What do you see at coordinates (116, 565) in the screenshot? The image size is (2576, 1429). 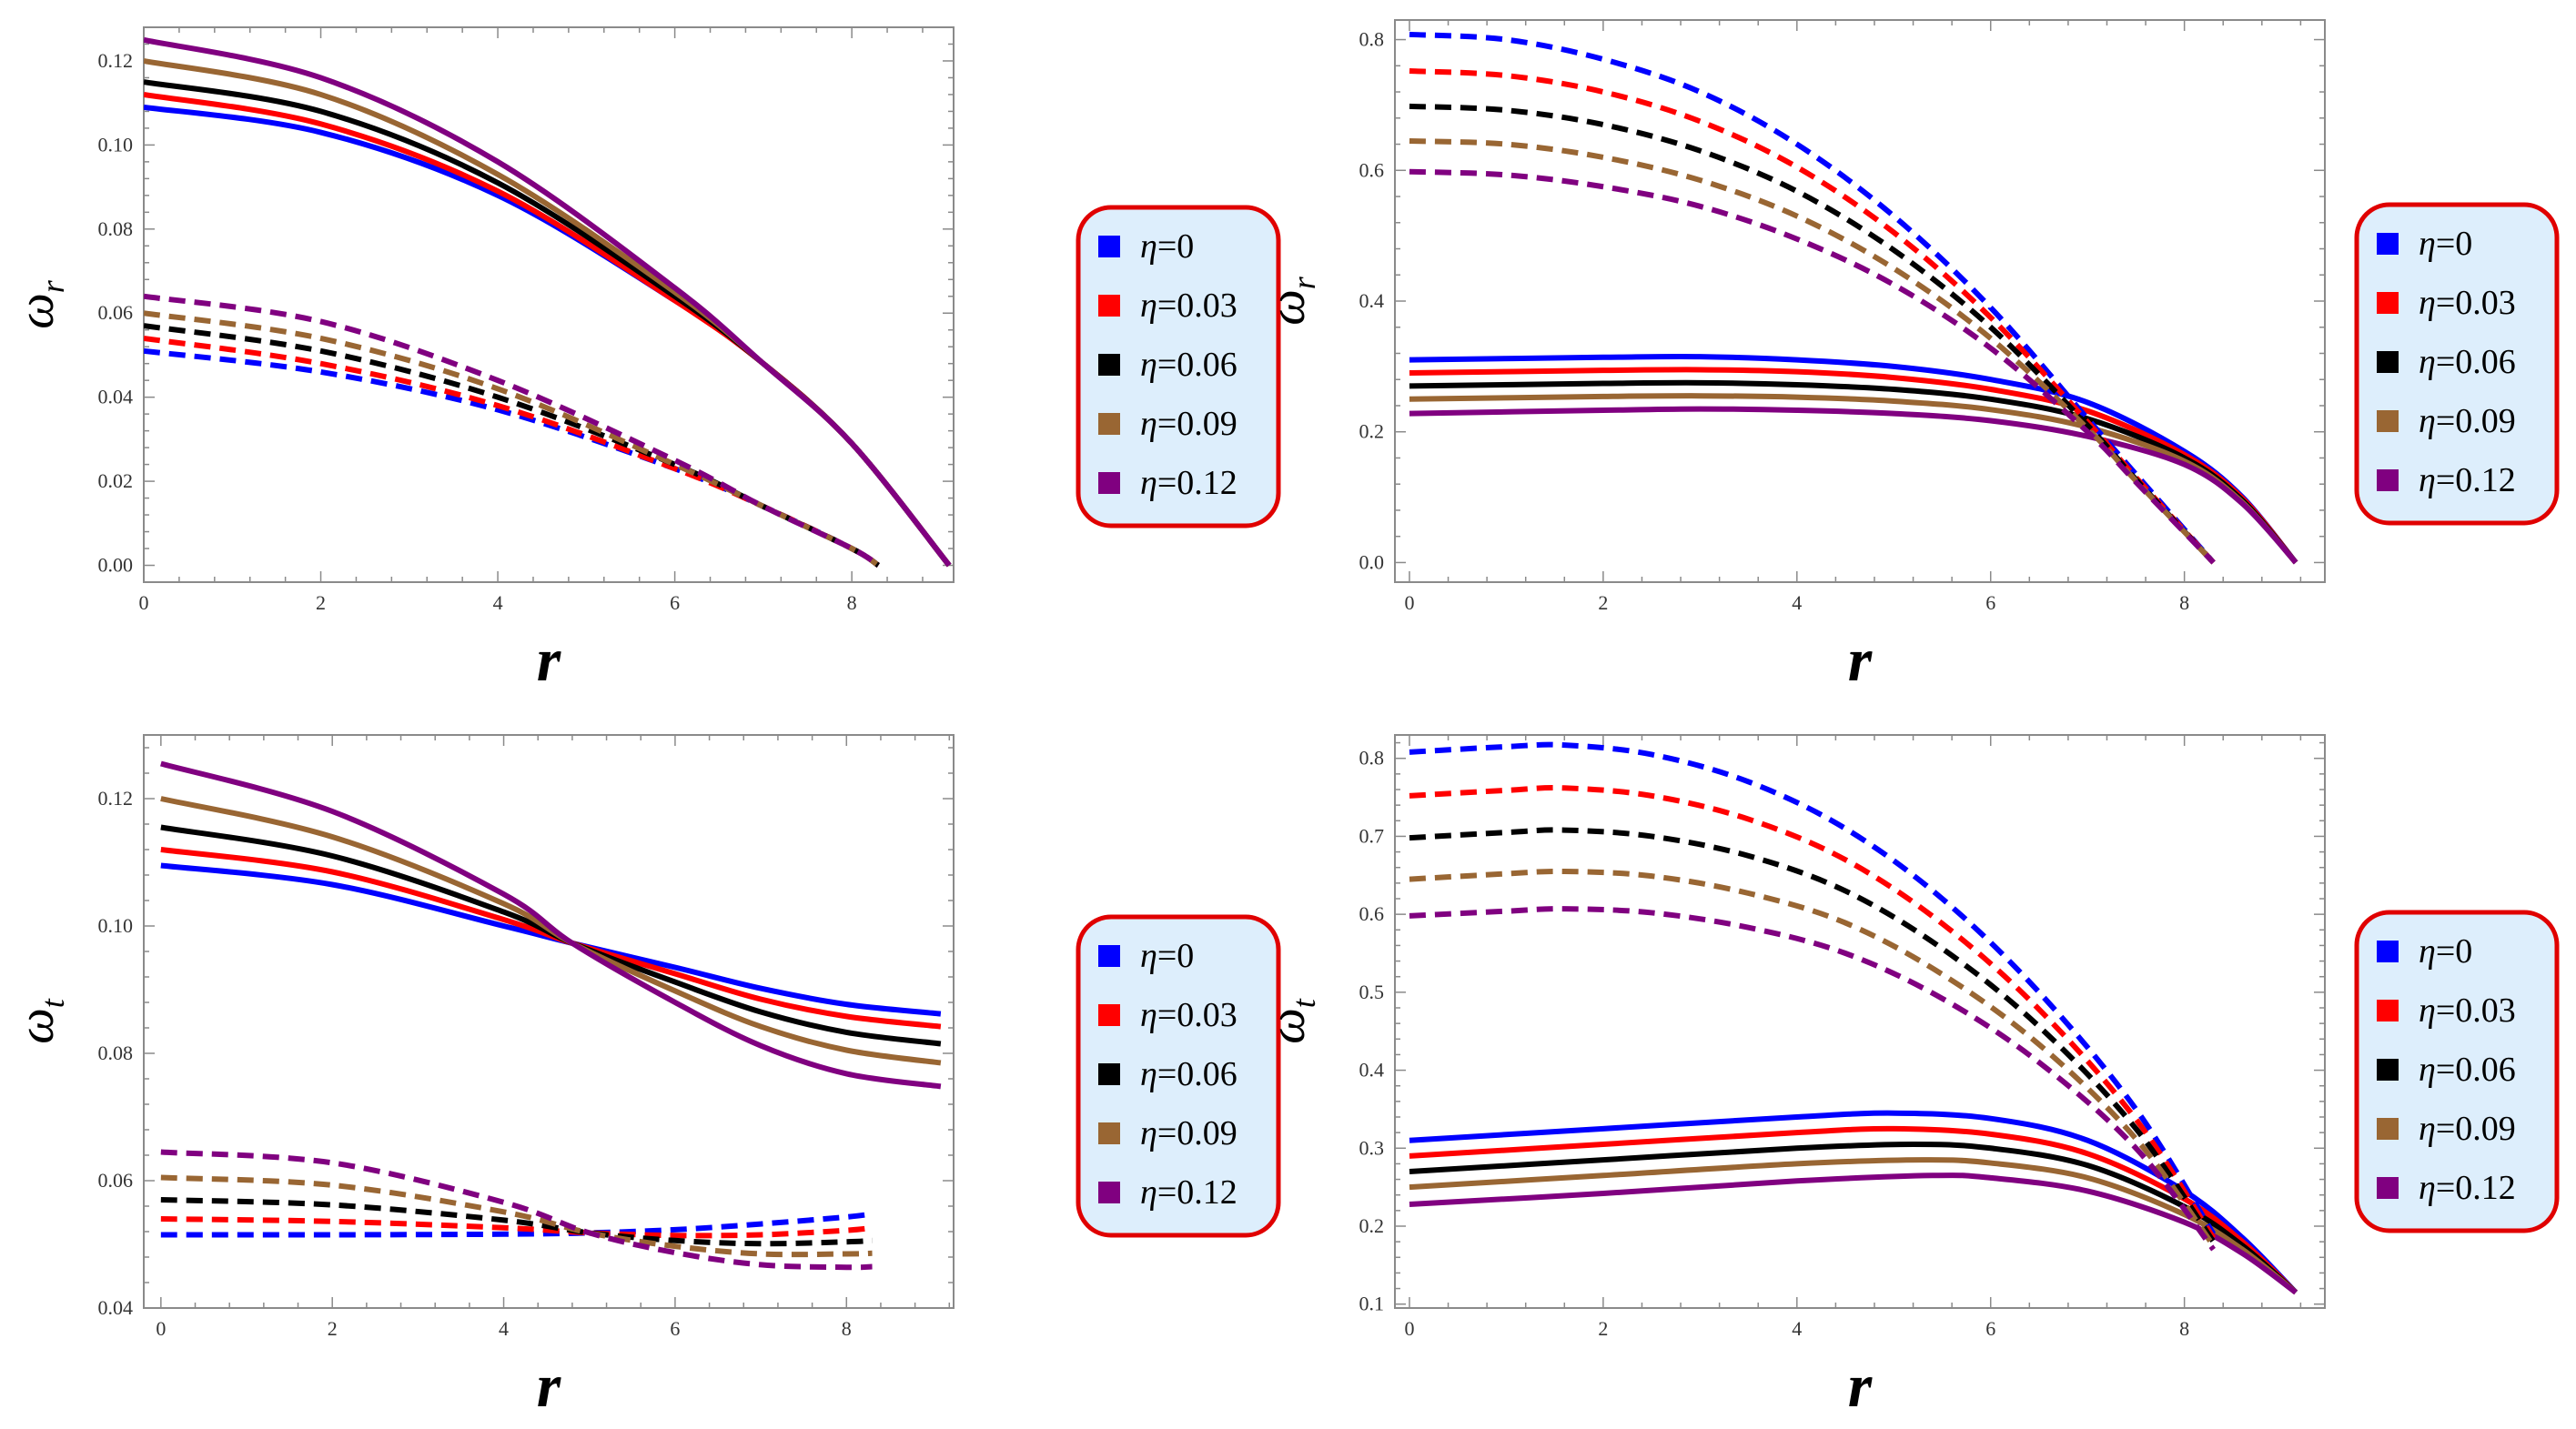 I see `y-tick-label: 0.00` at bounding box center [116, 565].